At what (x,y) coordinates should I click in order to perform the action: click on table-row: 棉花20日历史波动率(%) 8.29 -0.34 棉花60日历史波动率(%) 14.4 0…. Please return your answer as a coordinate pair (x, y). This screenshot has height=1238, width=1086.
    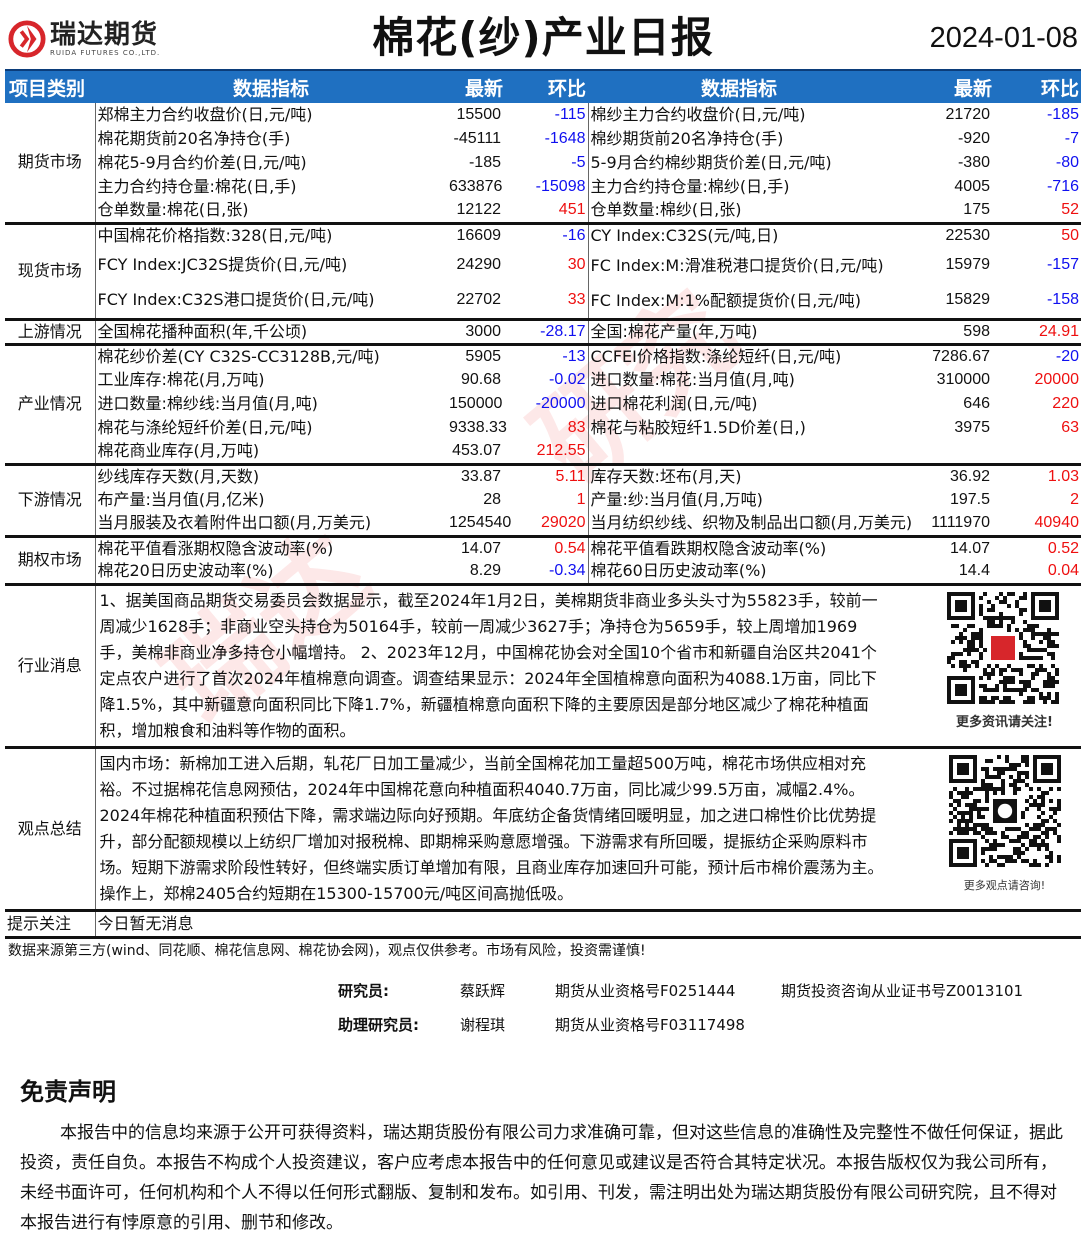
    Looking at the image, I should click on (543, 572).